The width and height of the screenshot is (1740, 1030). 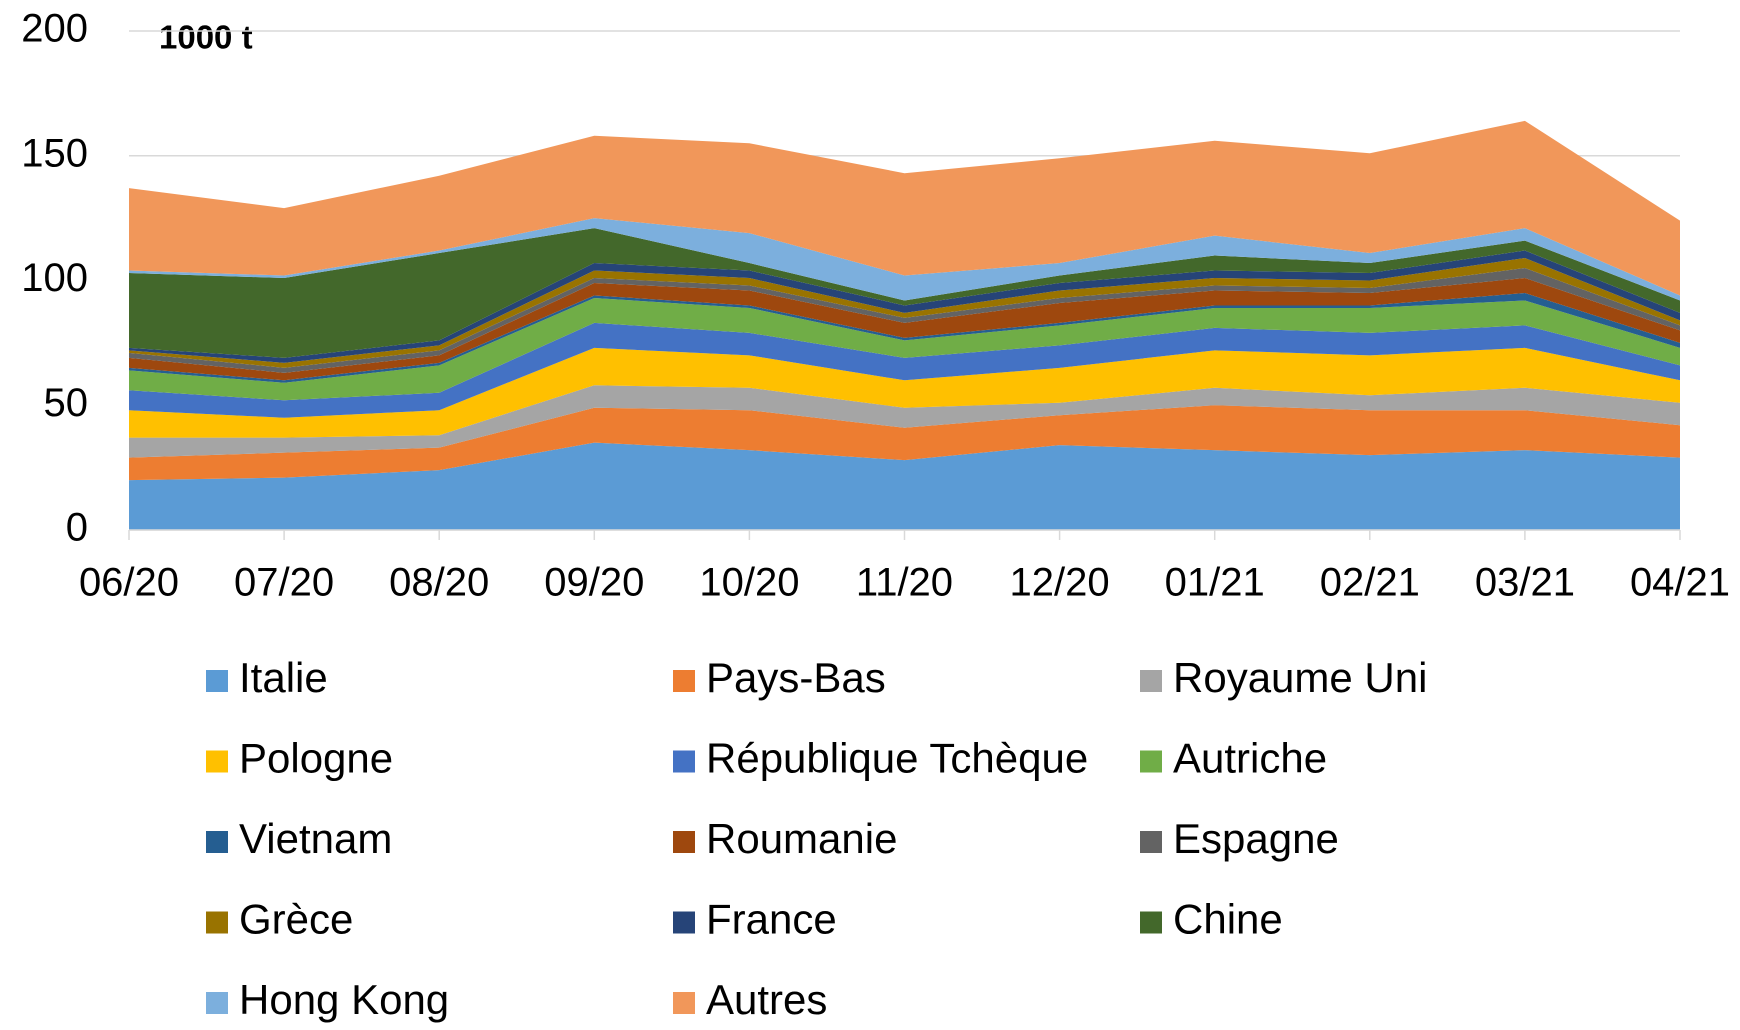 What do you see at coordinates (316, 758) in the screenshot?
I see `legend-label: Pologne` at bounding box center [316, 758].